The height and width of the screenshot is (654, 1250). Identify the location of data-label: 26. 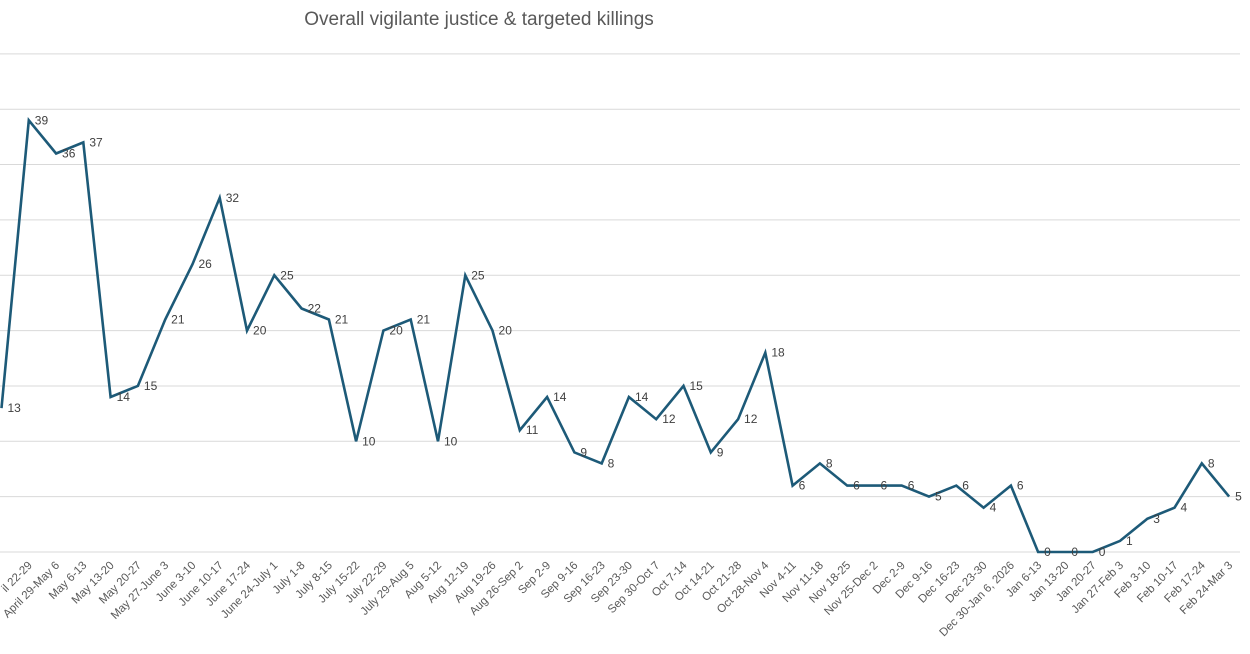
(205, 264).